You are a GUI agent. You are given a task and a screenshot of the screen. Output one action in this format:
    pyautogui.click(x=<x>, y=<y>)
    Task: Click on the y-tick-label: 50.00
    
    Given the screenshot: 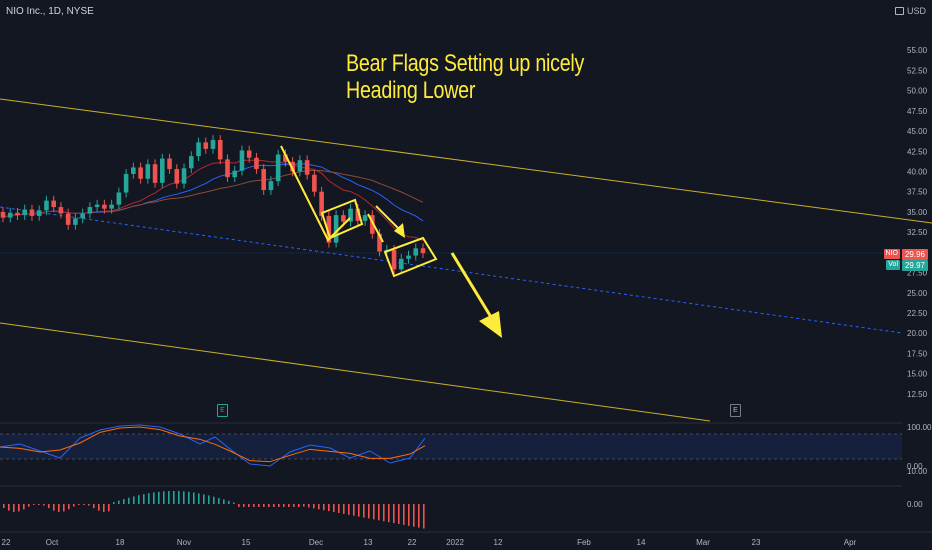 What is the action you would take?
    pyautogui.click(x=917, y=91)
    